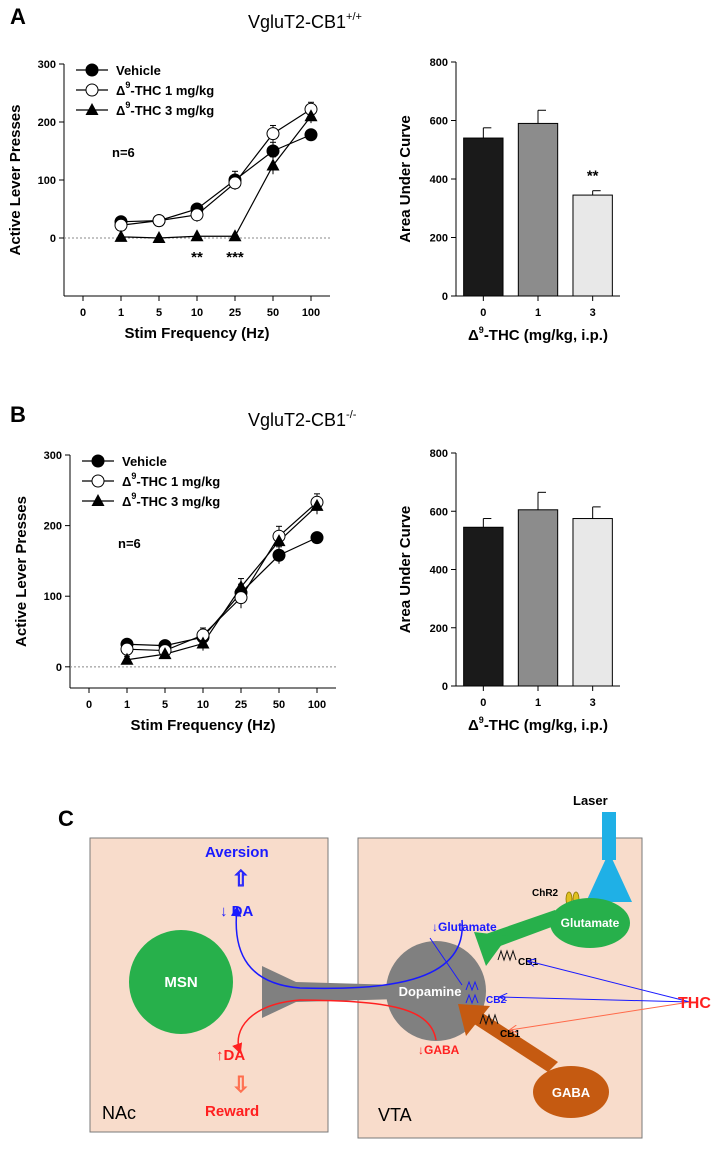 The height and width of the screenshot is (1155, 718). Describe the element at coordinates (273, 313) in the screenshot. I see `x-tick-label: 50` at that location.